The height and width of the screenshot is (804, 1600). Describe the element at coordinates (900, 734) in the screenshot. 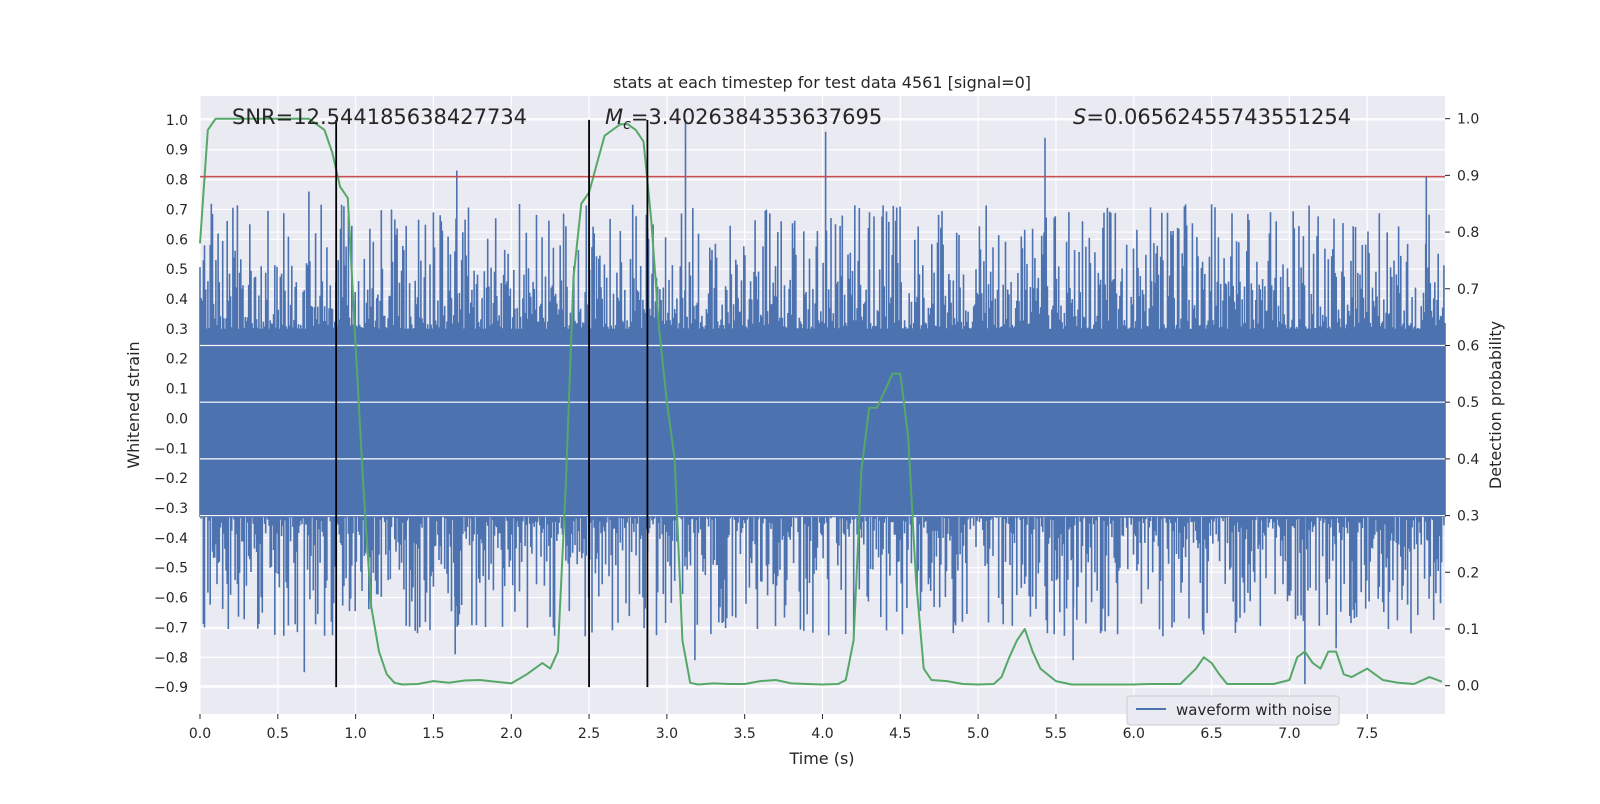

I see `x-tick-label: 4.5` at that location.